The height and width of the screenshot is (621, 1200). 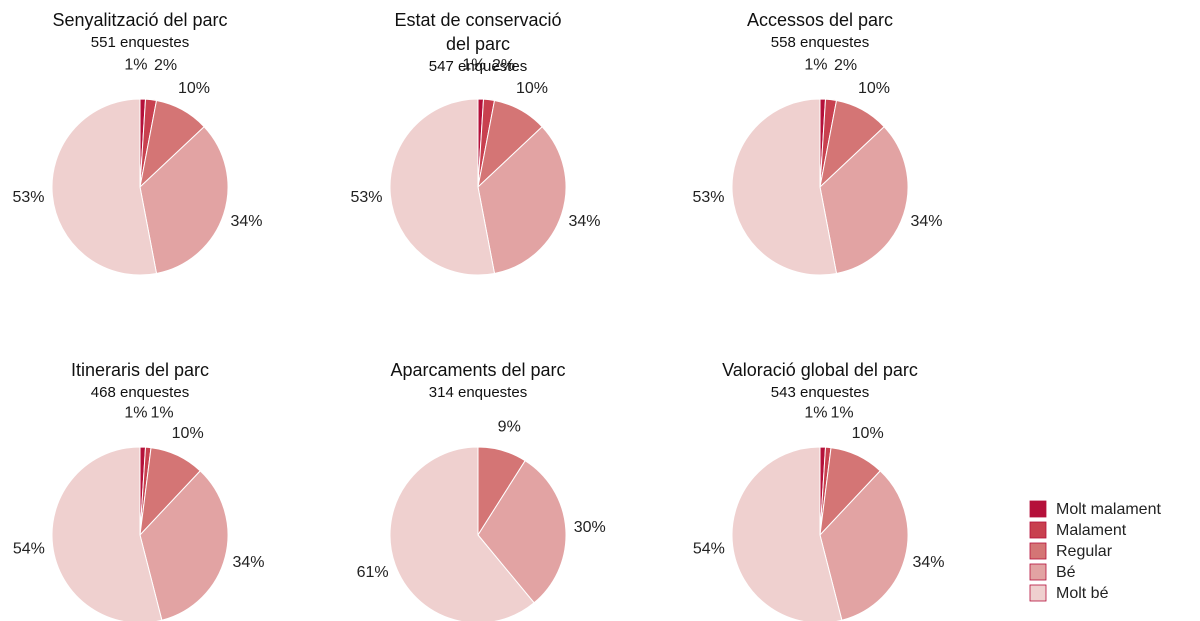 I want to click on pie-title: Accessos del parc, so click(x=820, y=20).